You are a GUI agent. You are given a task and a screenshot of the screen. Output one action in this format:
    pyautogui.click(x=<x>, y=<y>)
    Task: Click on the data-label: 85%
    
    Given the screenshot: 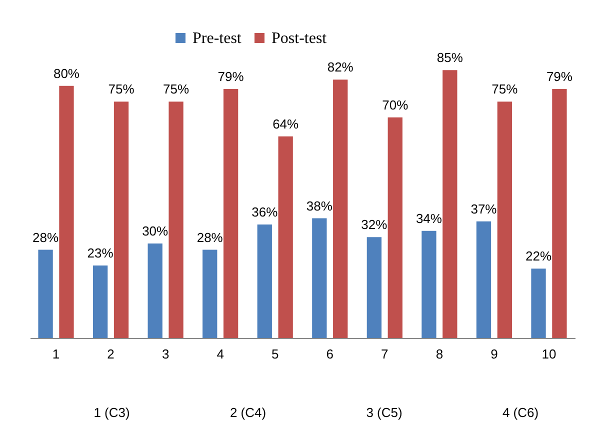 What is the action you would take?
    pyautogui.click(x=450, y=58)
    